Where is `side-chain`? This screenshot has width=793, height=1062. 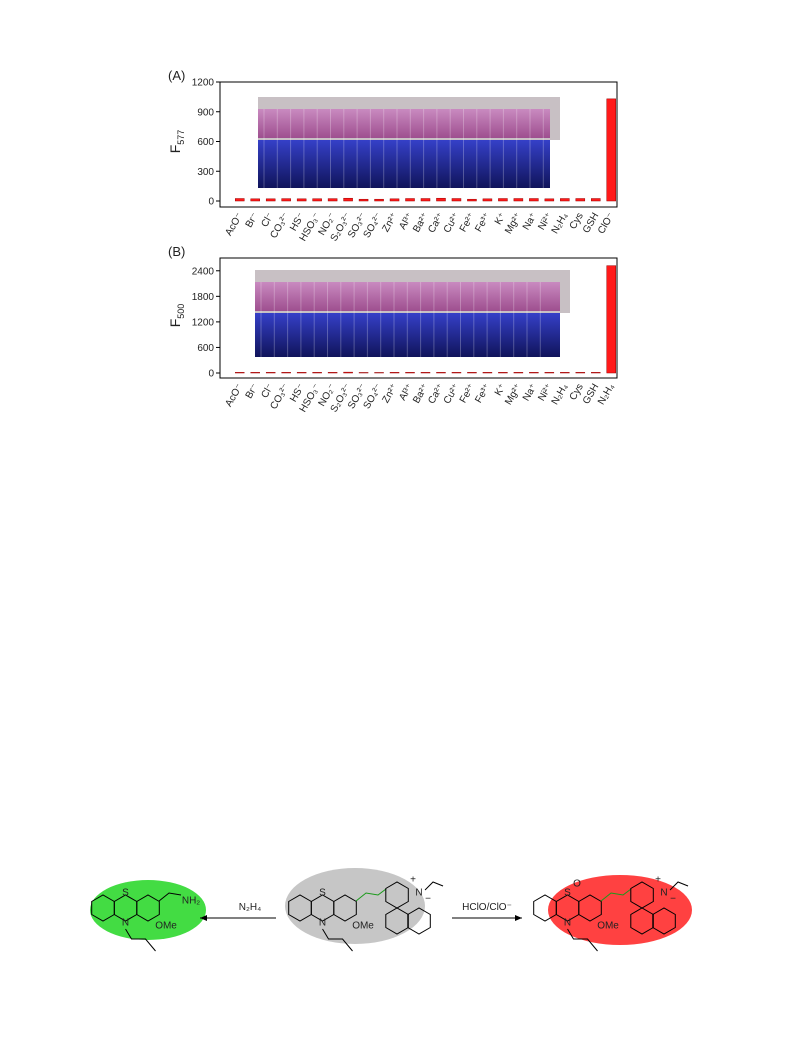
side-chain is located at coordinates (170, 897).